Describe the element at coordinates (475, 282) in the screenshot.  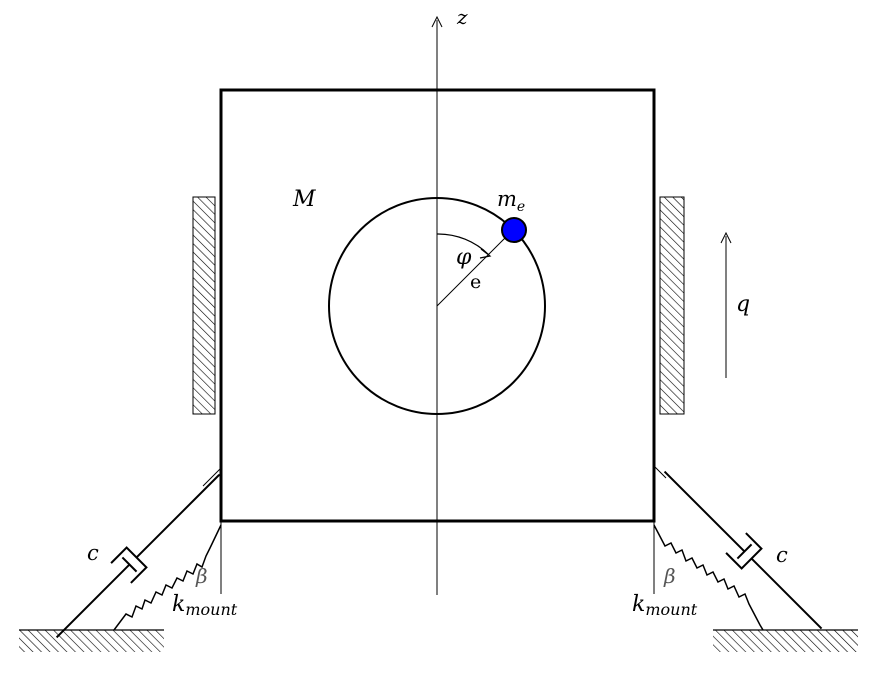
I see `eccentricity-label: e` at that location.